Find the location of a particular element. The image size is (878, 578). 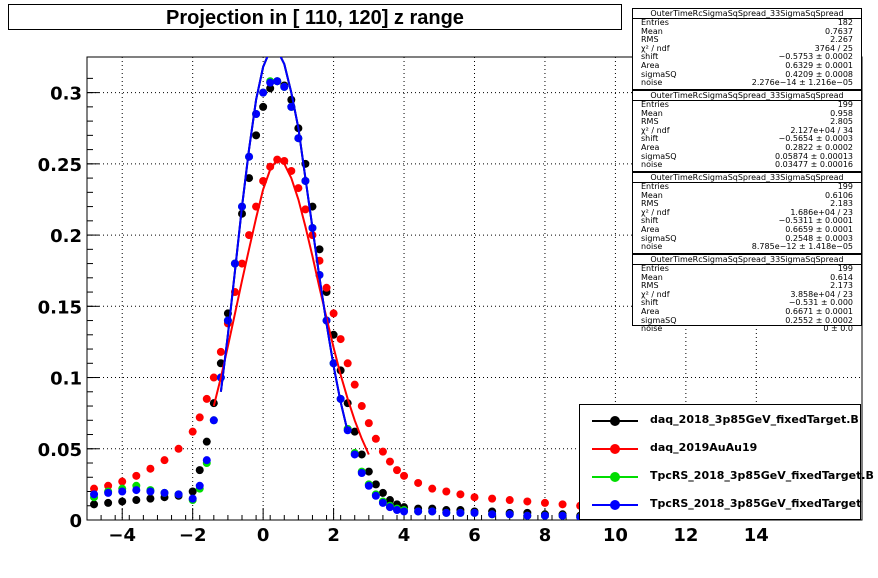

stats-value: 2.267 is located at coordinates (841, 40).